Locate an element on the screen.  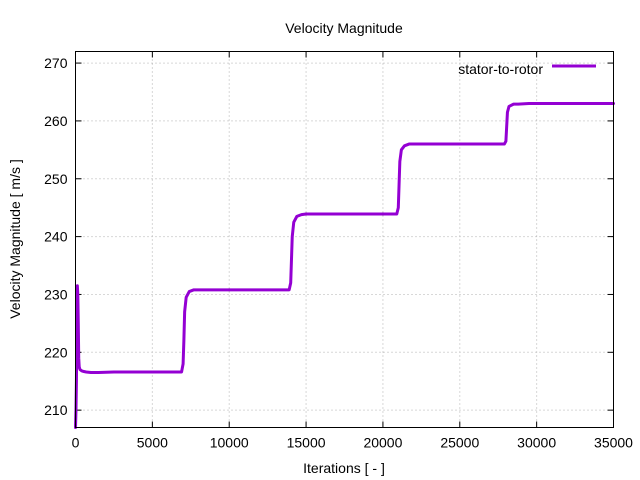
x-tick-label: 20000 is located at coordinates (382, 443).